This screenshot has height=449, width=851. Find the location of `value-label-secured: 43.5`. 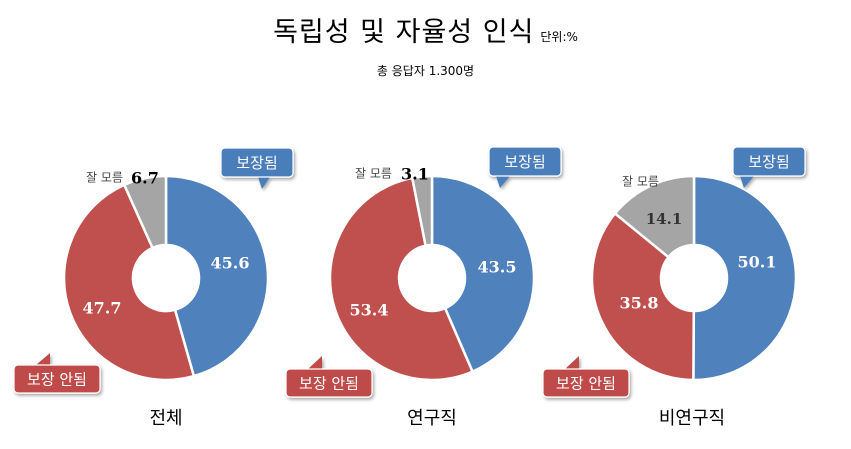

value-label-secured: 43.5 is located at coordinates (497, 267).